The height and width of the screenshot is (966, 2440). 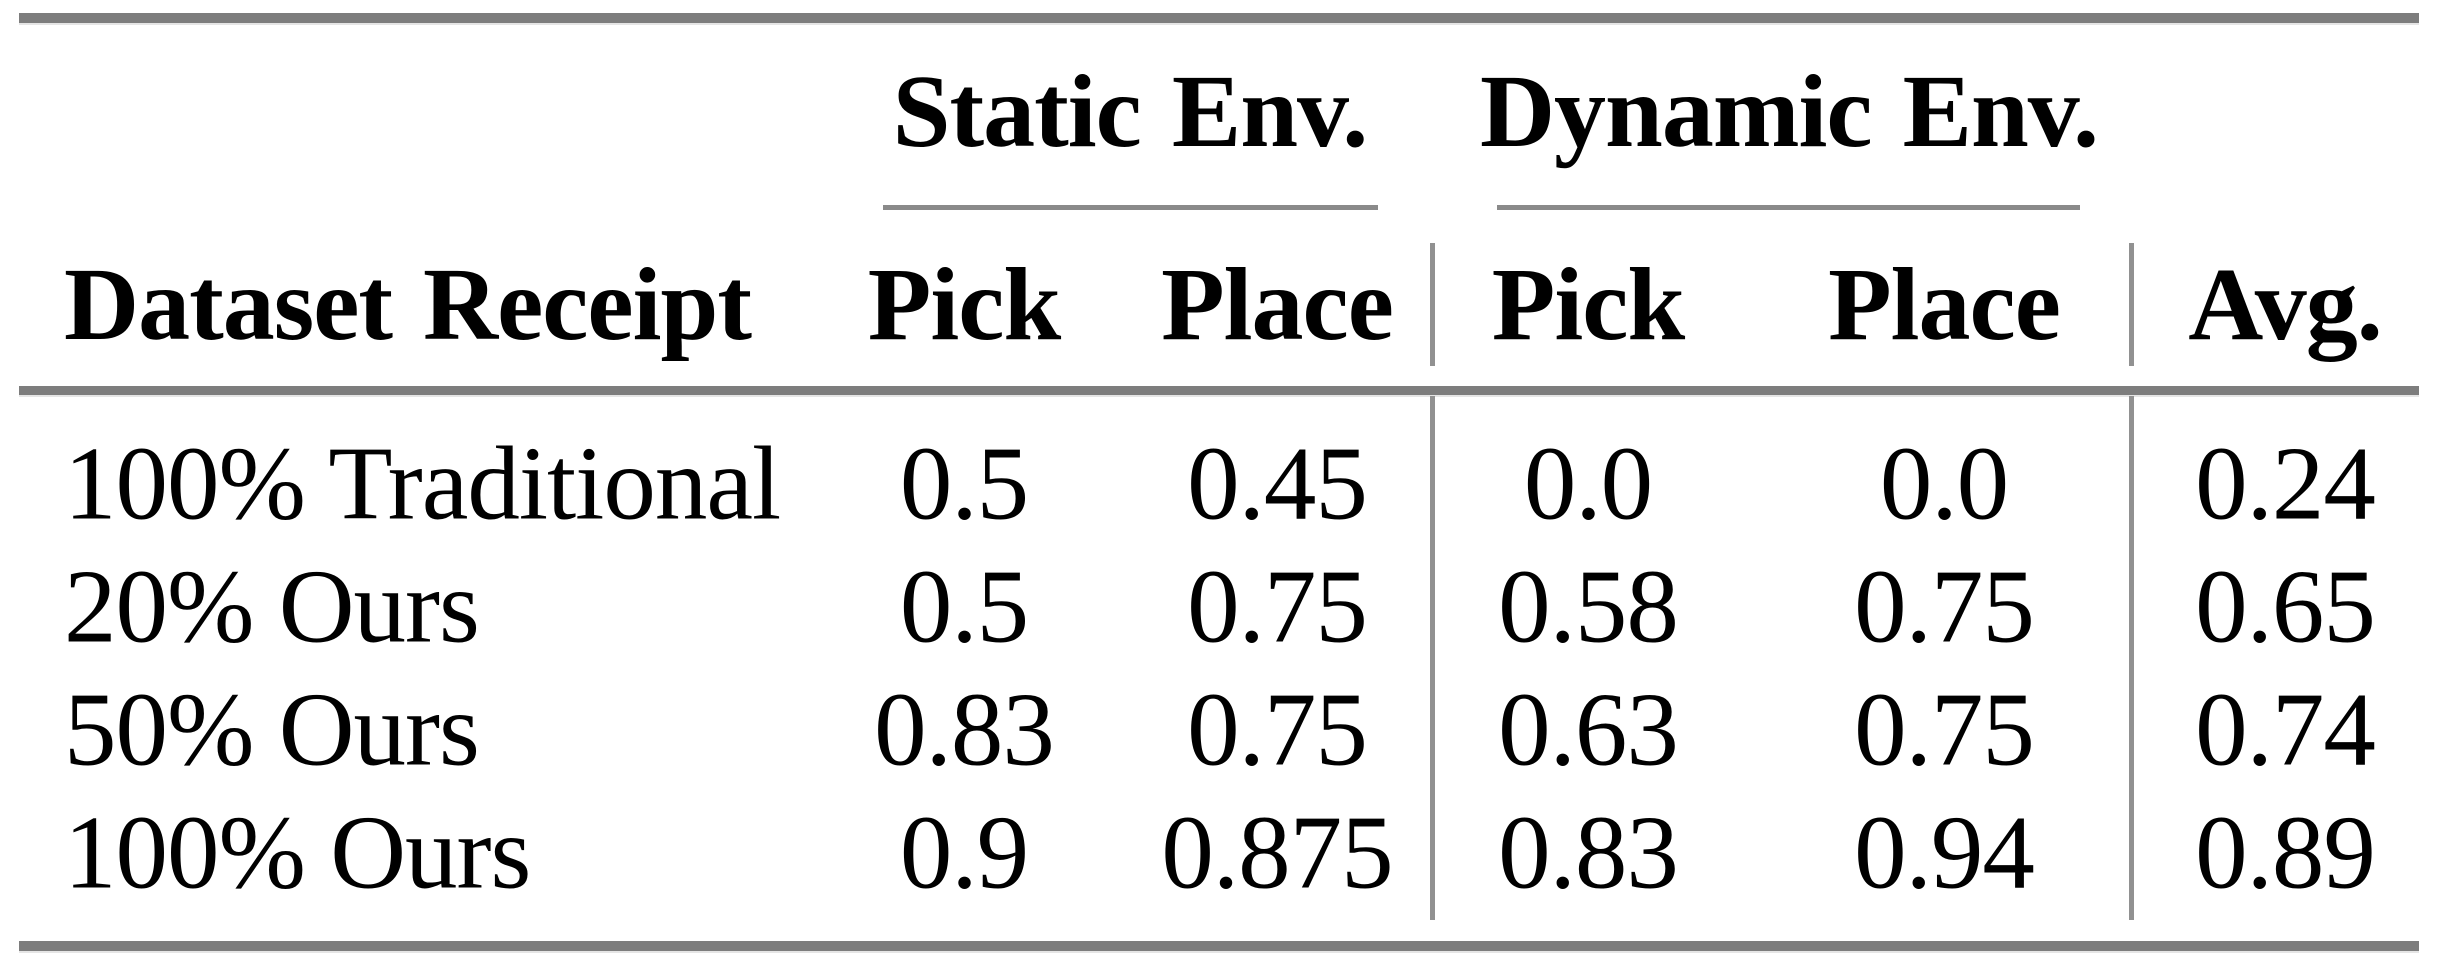 I want to click on cell-dynamic-pick: 0.58, so click(x=1588, y=606).